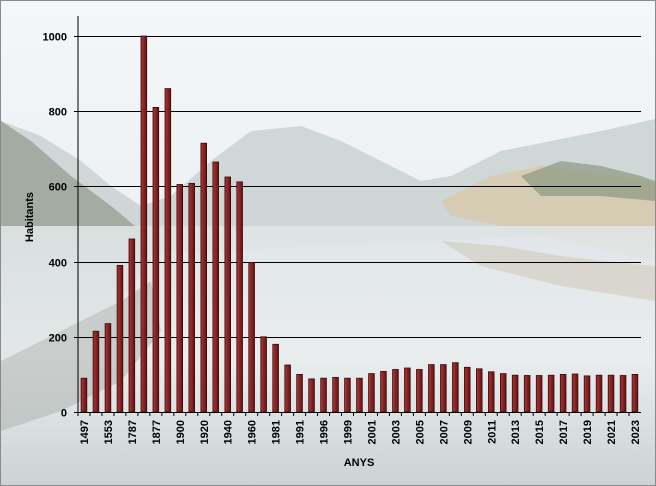 This screenshot has height=486, width=656. What do you see at coordinates (420, 432) in the screenshot?
I see `x-tick-label: 2005` at bounding box center [420, 432].